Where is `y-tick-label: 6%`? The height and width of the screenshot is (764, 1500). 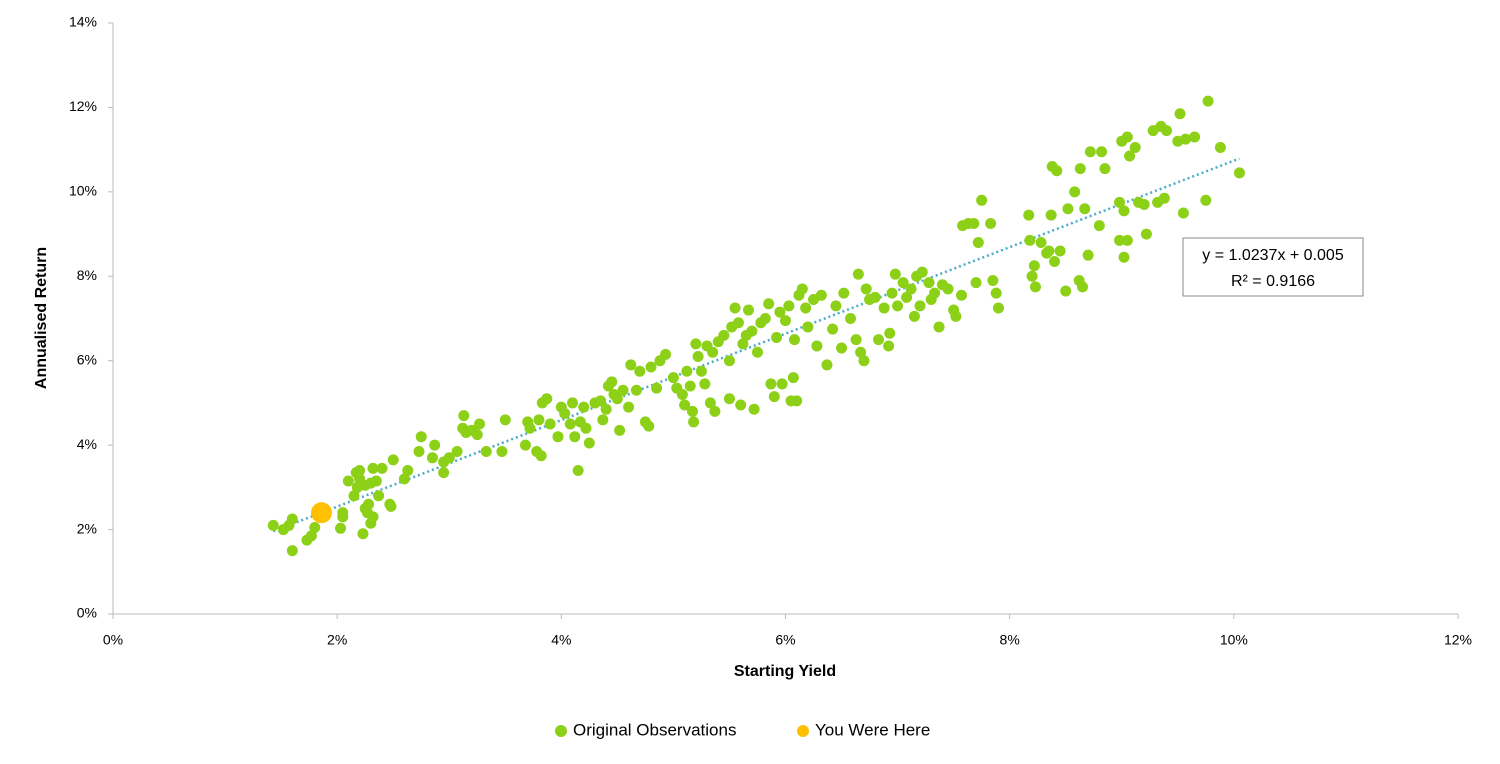
y-tick-label: 6% is located at coordinates (87, 359).